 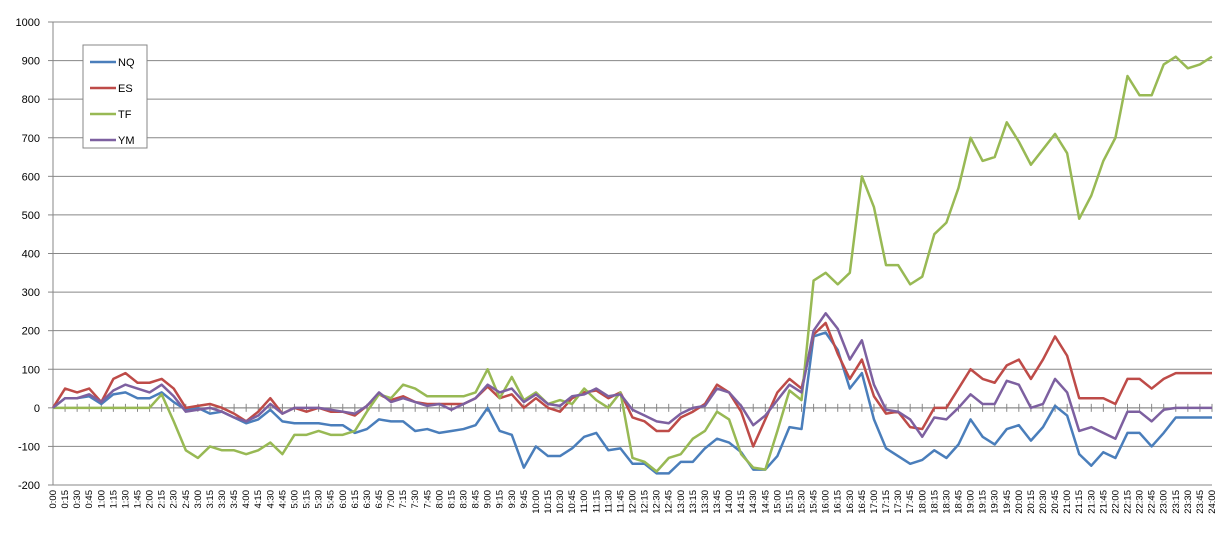 I want to click on x-tick-label: 19:00, so click(x=971, y=502).